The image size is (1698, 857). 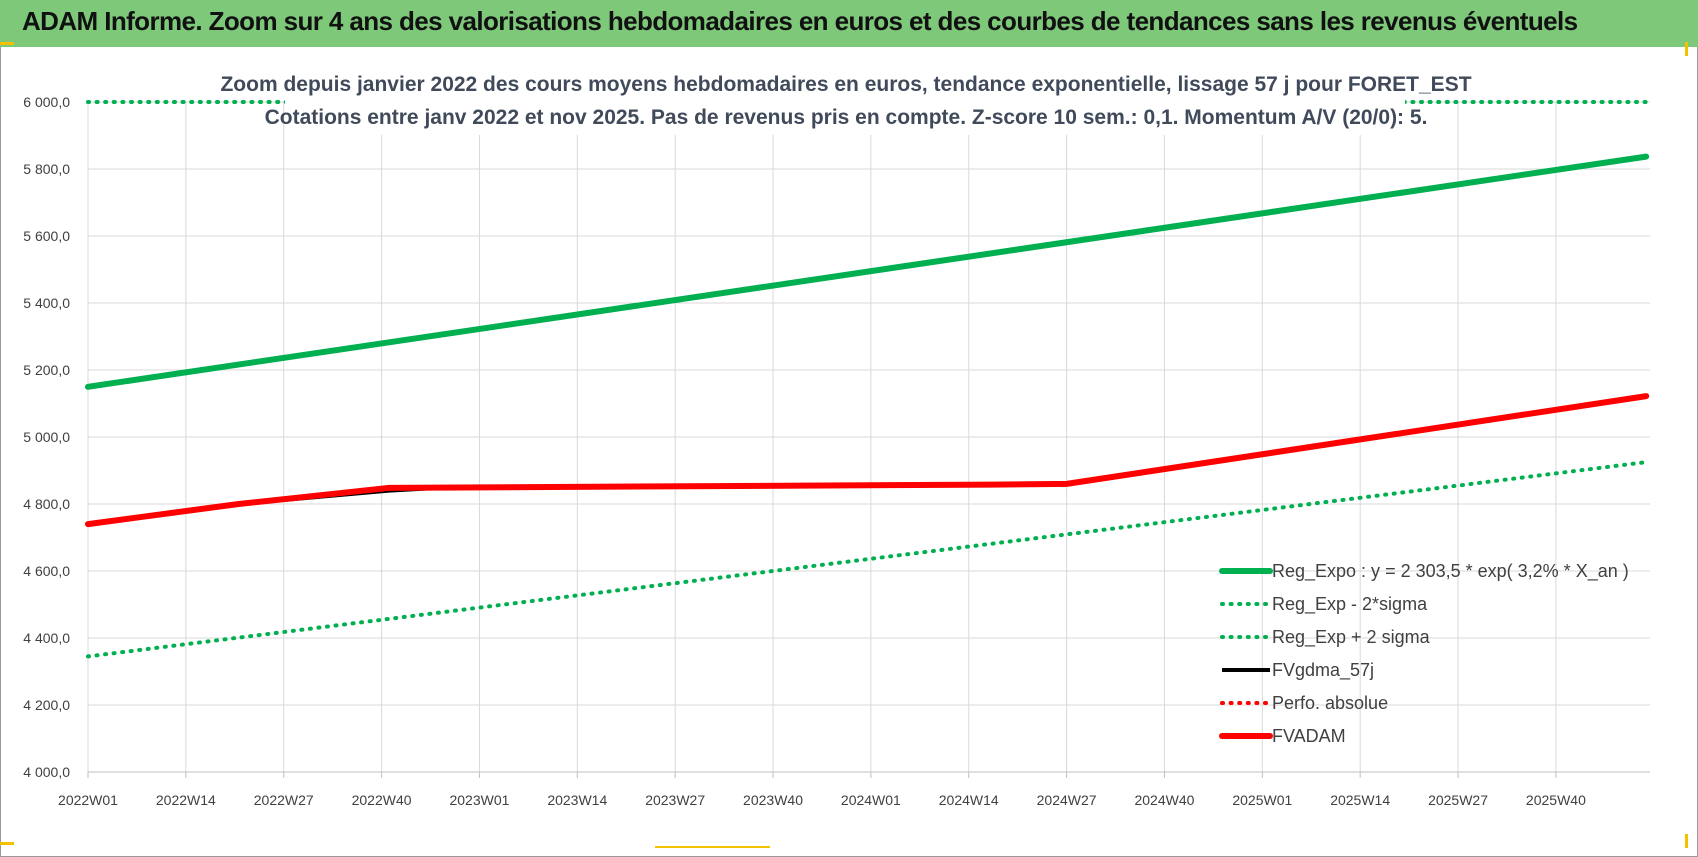 I want to click on legend-entry: FVgdma_57j, so click(x=1323, y=670).